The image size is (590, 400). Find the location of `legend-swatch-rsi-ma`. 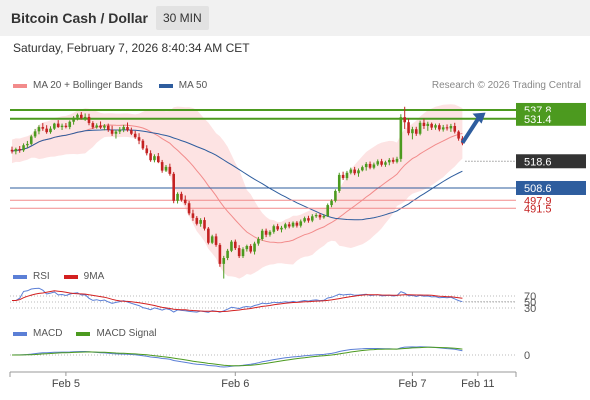

legend-swatch-rsi-ma is located at coordinates (70, 276).